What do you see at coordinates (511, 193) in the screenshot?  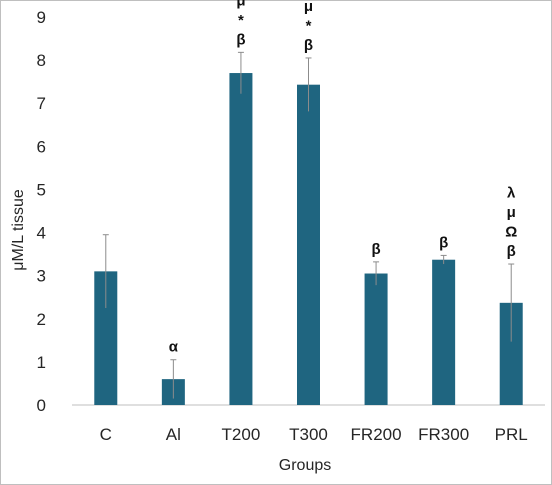 I see `significance-label: λ` at bounding box center [511, 193].